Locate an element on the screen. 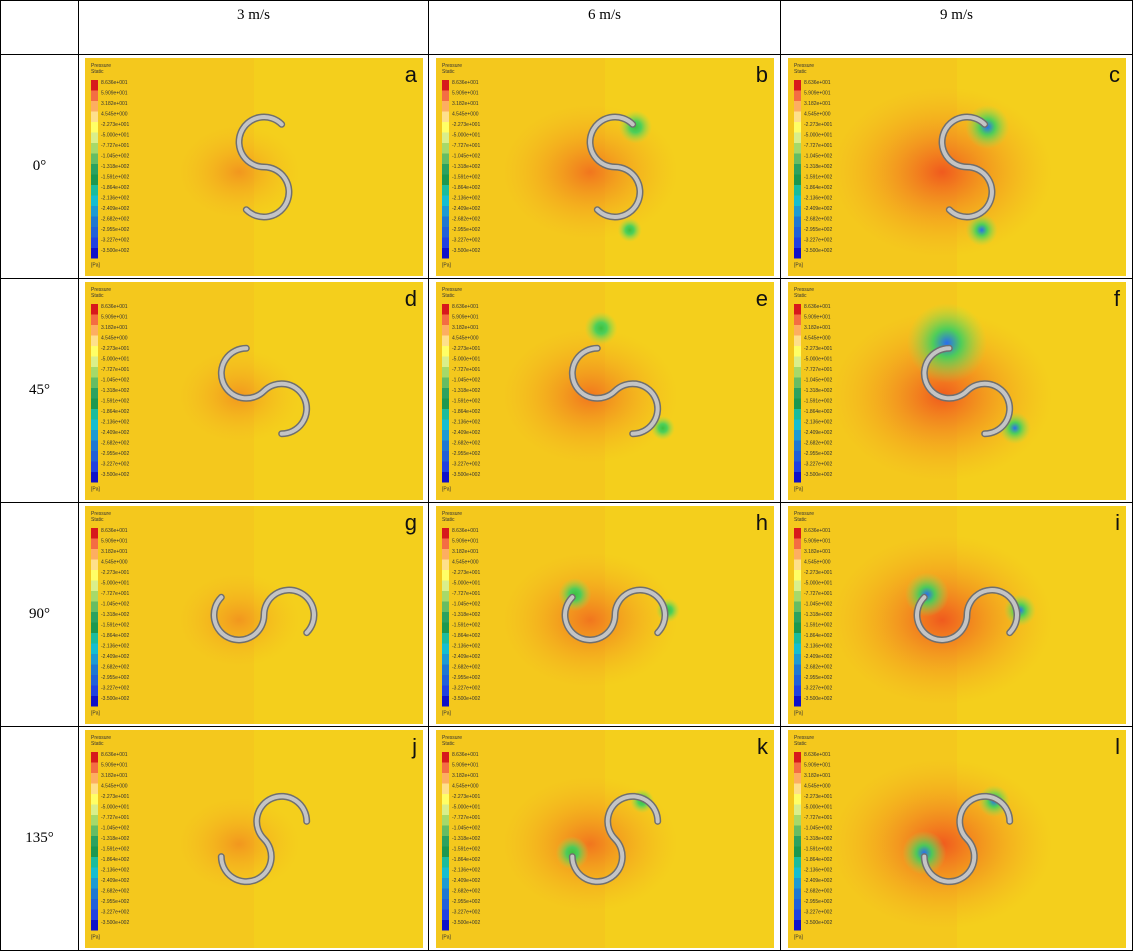 This screenshot has width=1133, height=952. panel-label: d is located at coordinates (410, 298).